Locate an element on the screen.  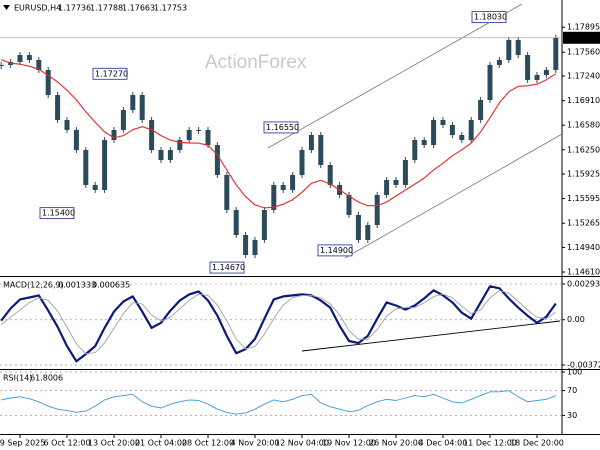
y-tick-label: 1.15265 is located at coordinates (583, 223).